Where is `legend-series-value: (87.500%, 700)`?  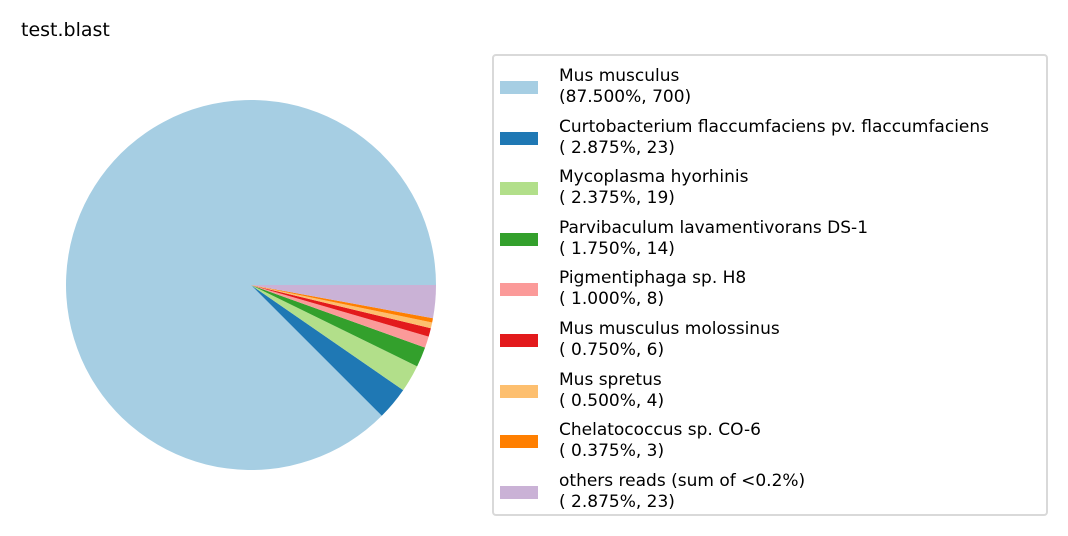
legend-series-value: (87.500%, 700) is located at coordinates (625, 97).